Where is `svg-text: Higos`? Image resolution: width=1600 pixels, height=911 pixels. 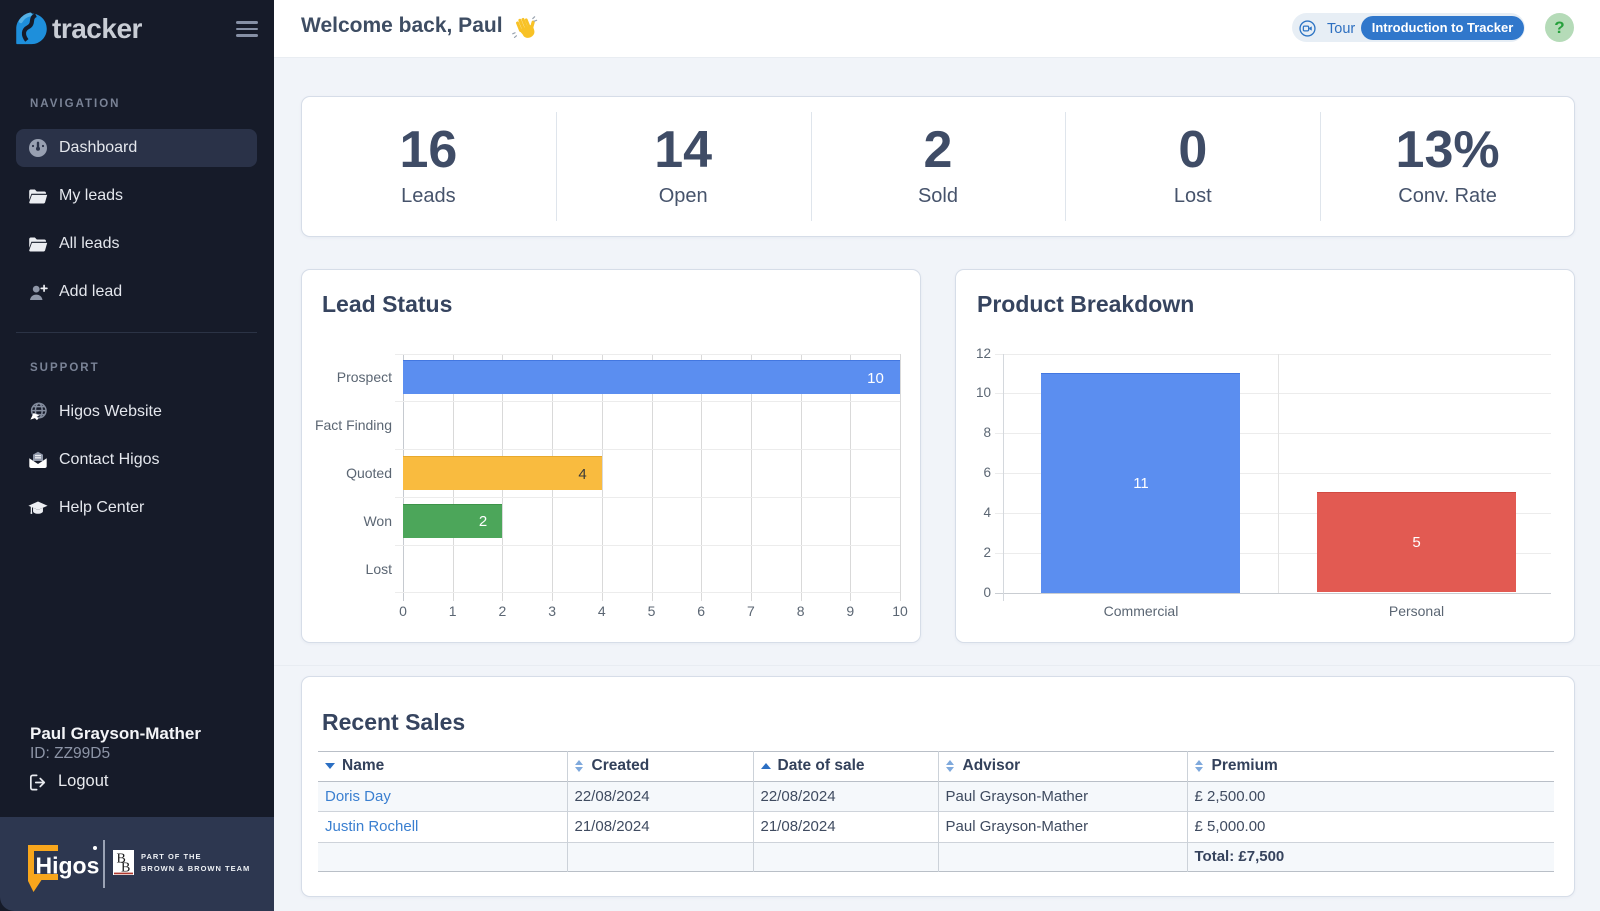
svg-text: Higos is located at coordinates (68, 866).